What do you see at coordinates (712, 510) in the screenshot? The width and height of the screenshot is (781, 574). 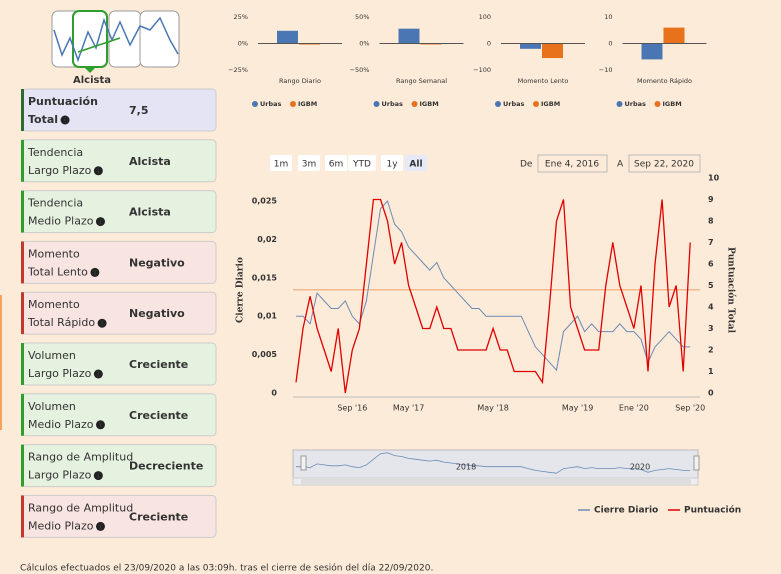 I see `legend-label: Puntuación` at bounding box center [712, 510].